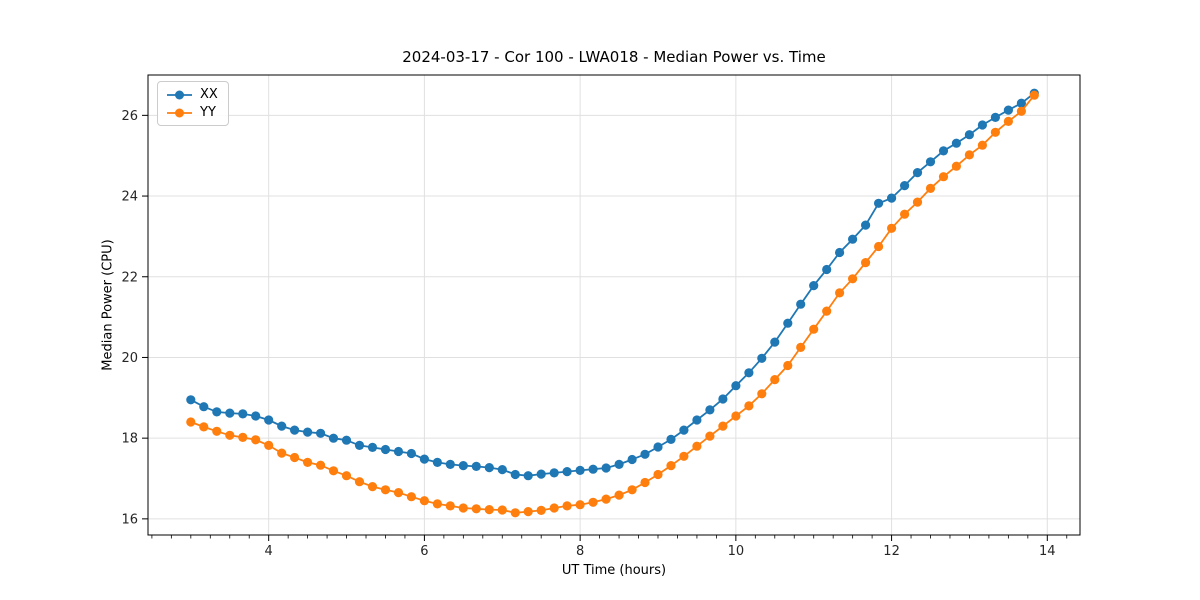 This screenshot has width=1200, height=600. Describe the element at coordinates (614, 570) in the screenshot. I see `x-axis-label: UT Time (hours)` at that location.